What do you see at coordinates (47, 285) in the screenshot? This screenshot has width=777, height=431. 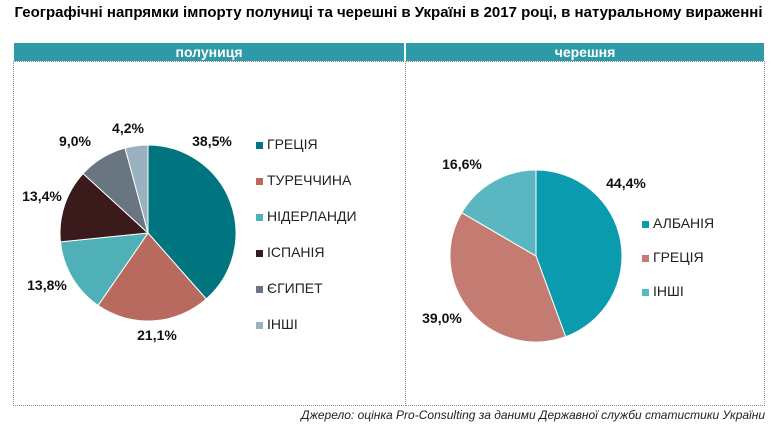 I see `data-label-0-2: 13,8%` at bounding box center [47, 285].